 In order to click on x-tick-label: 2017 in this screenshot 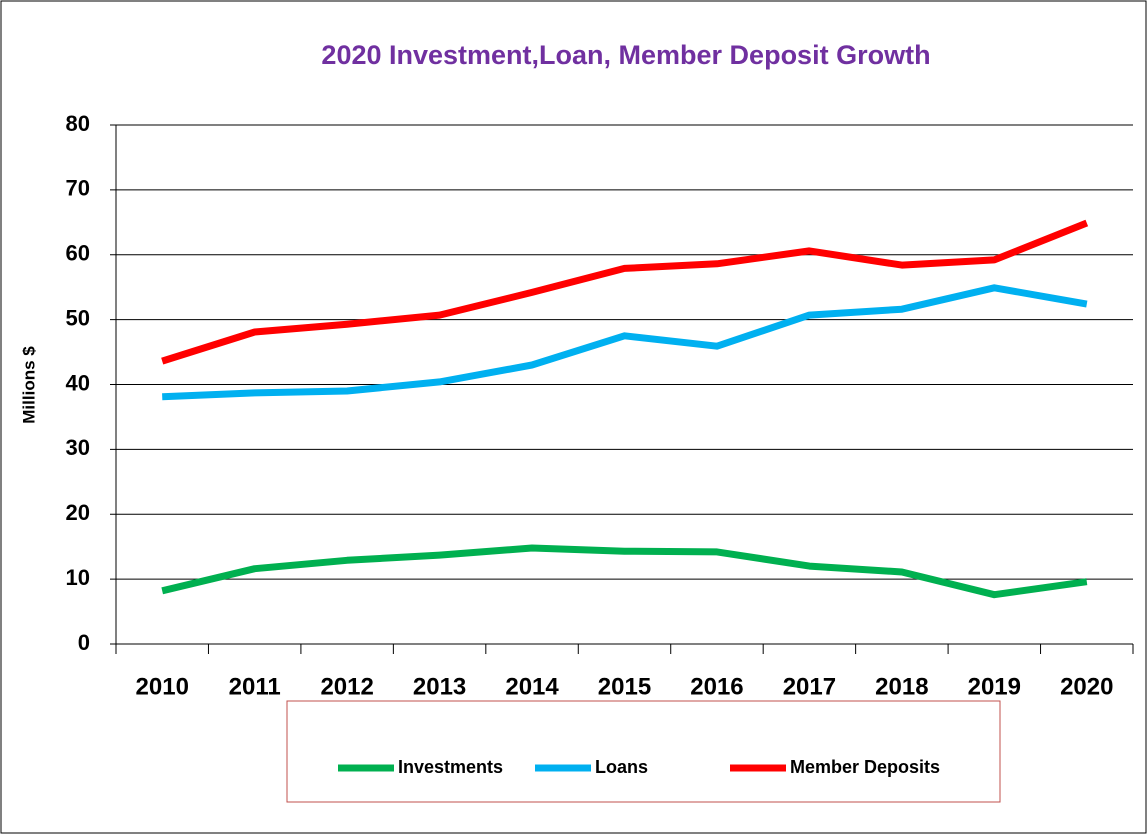, I will do `click(809, 686)`.